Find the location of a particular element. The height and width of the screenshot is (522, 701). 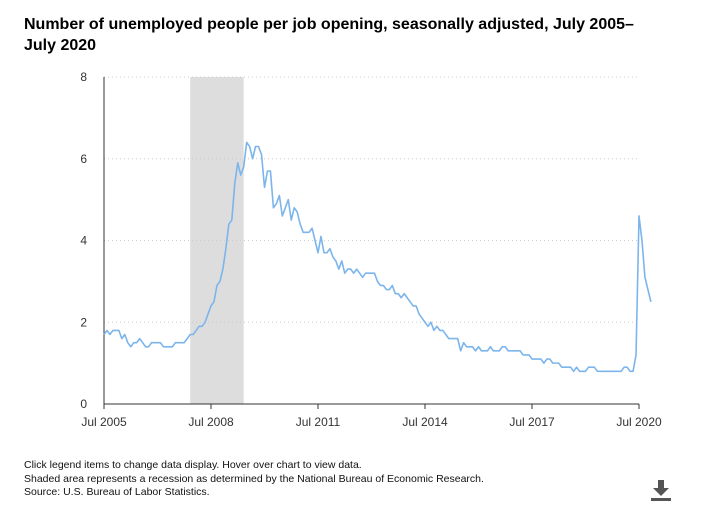

x-tick-label: Jul 2014 is located at coordinates (425, 422).